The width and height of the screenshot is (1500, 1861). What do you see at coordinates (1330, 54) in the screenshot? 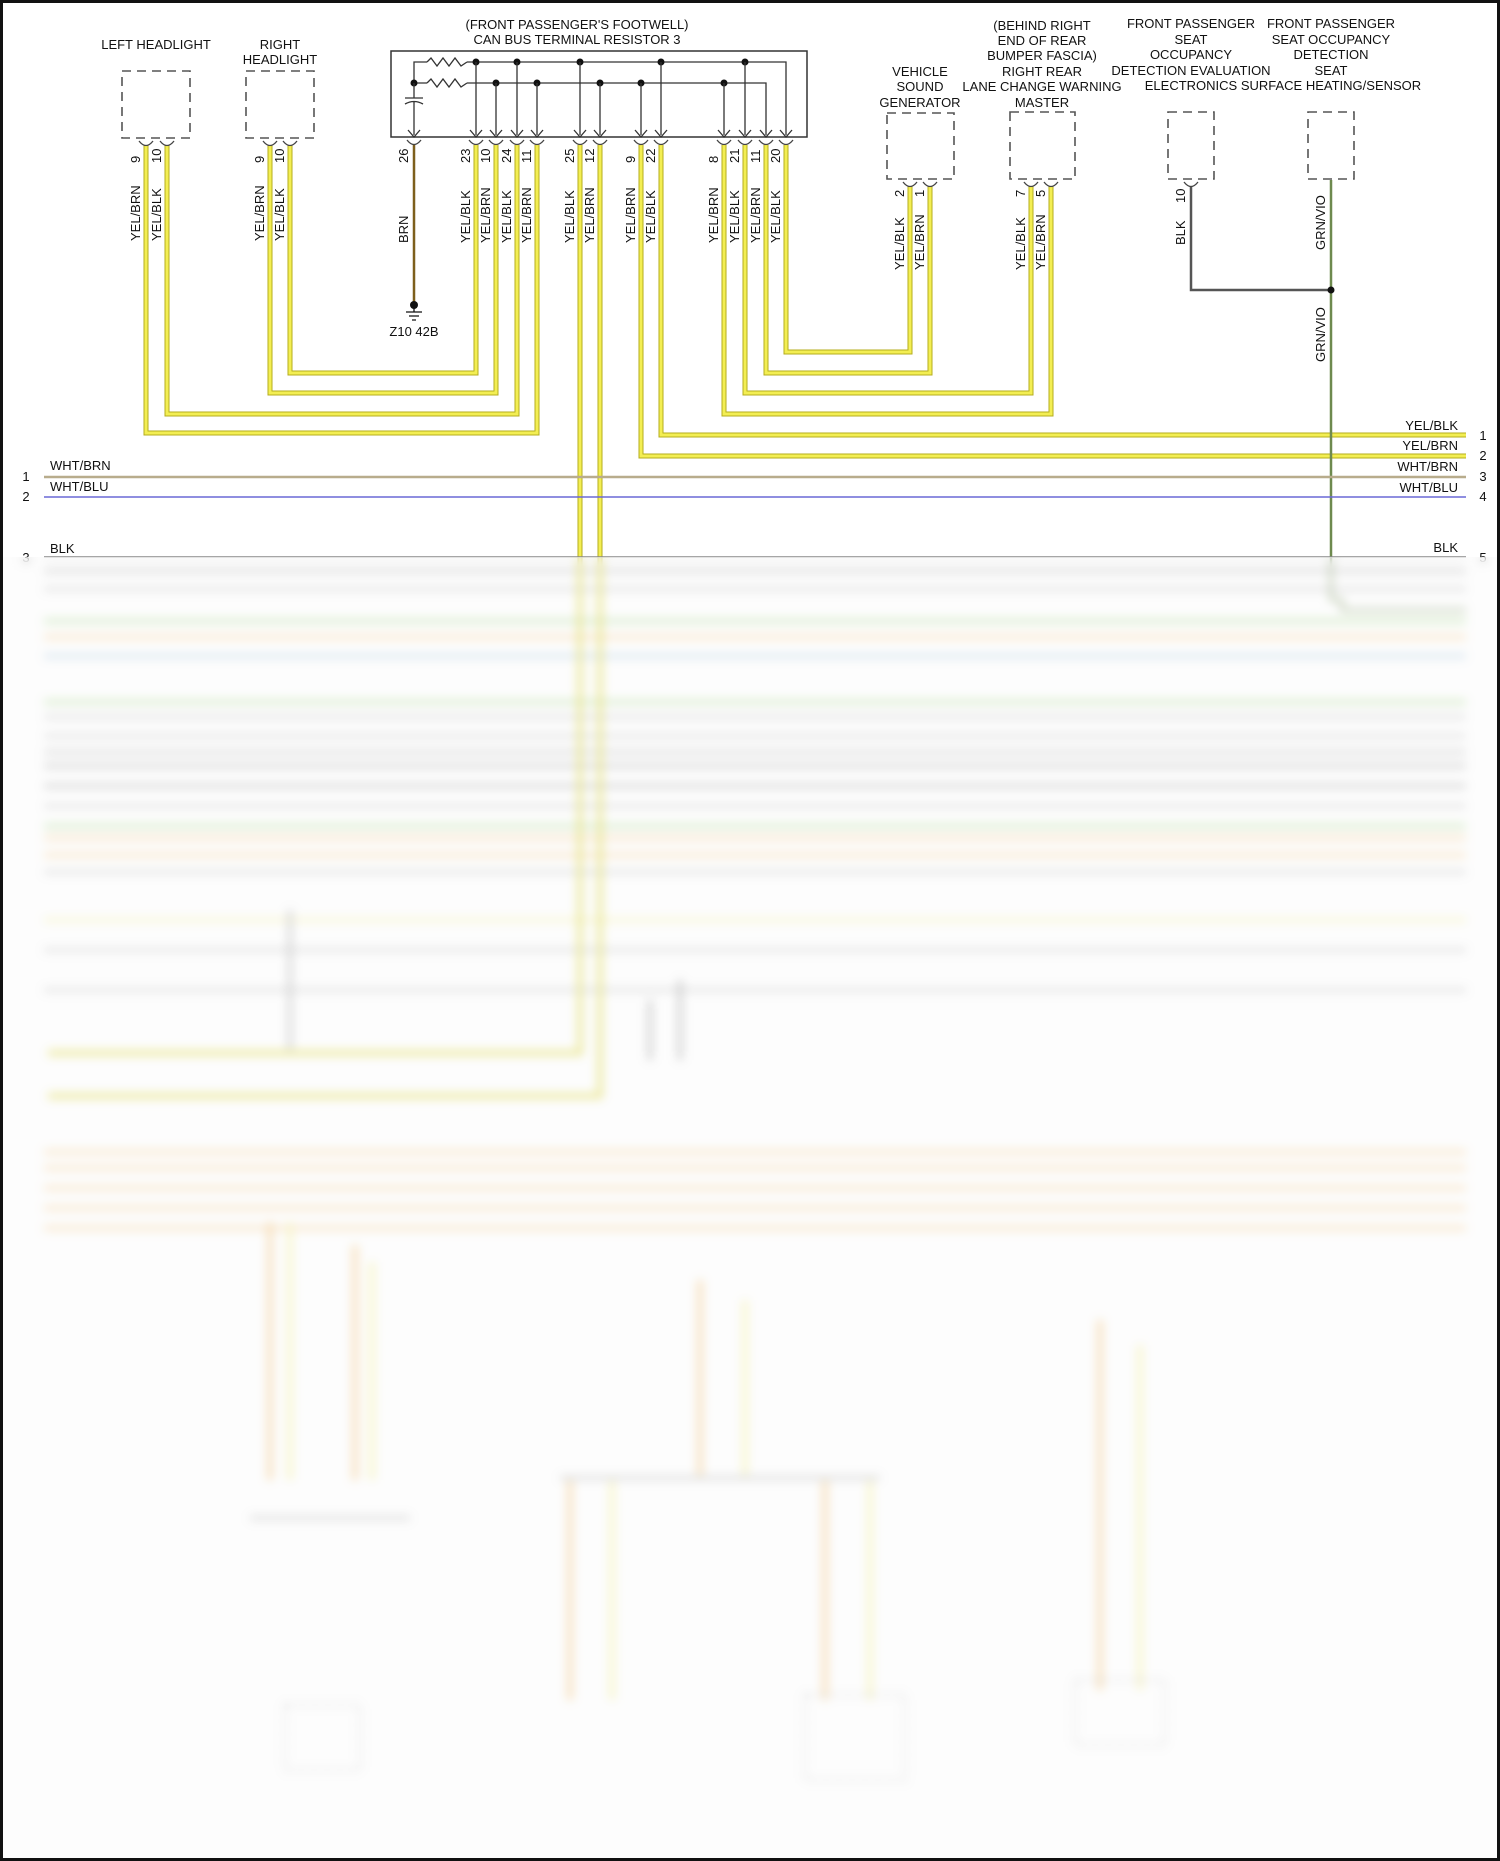
I see `seat-sensor-label: DETECTION` at bounding box center [1330, 54].